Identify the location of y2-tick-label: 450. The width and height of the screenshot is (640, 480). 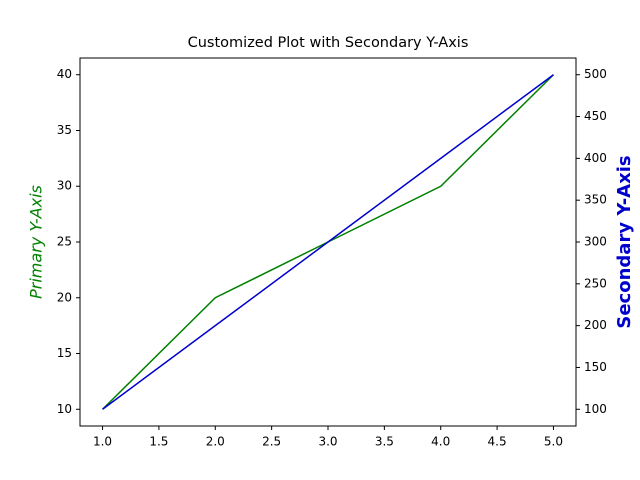
(595, 116).